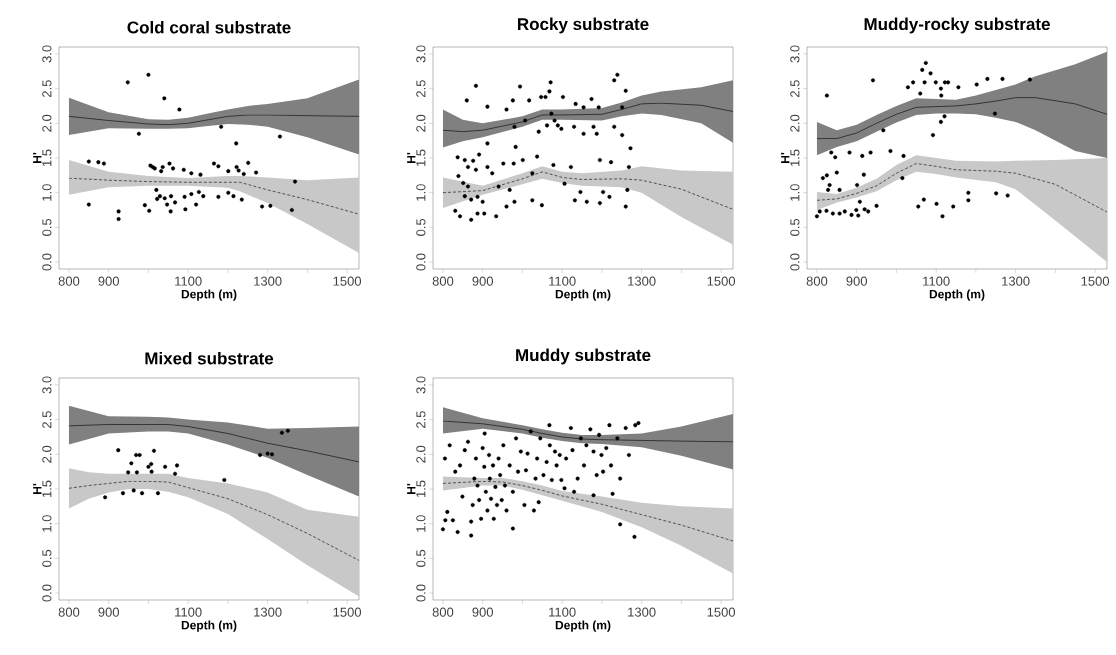 The image size is (1116, 655). What do you see at coordinates (583, 356) in the screenshot?
I see `chart-title: Muddy substrate` at bounding box center [583, 356].